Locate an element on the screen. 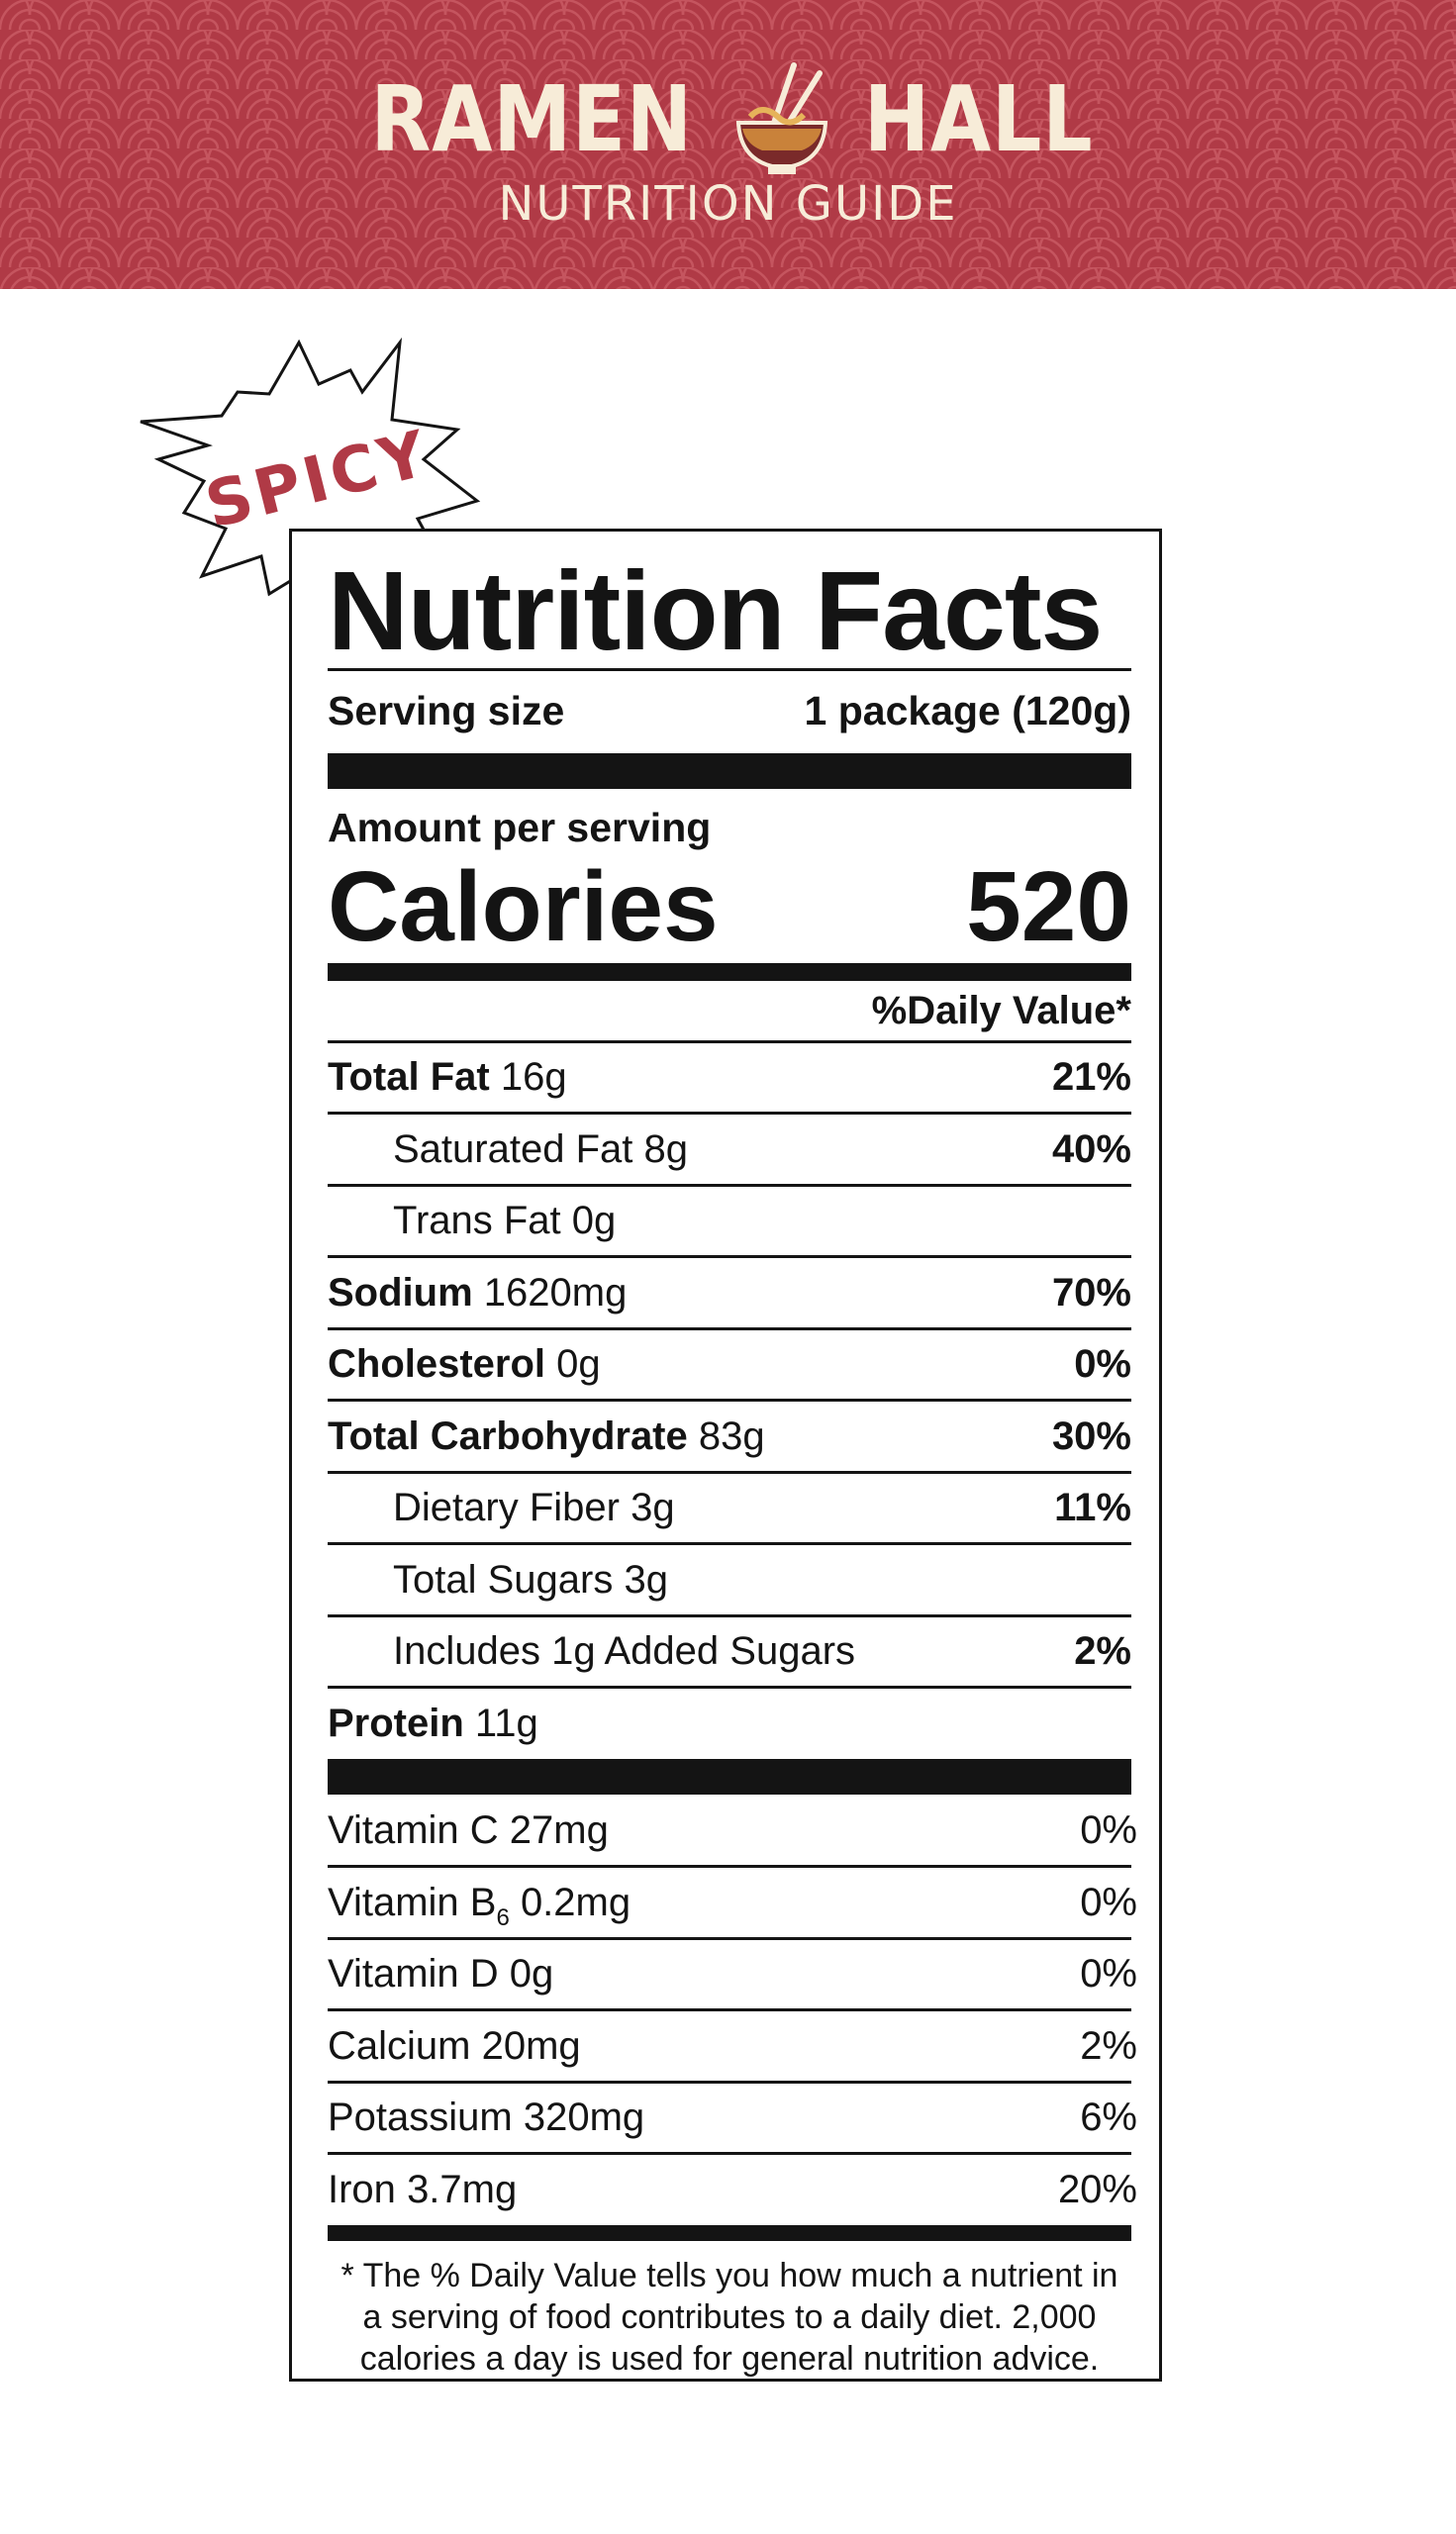  vitamin-amount: 320mg is located at coordinates (584, 2117).